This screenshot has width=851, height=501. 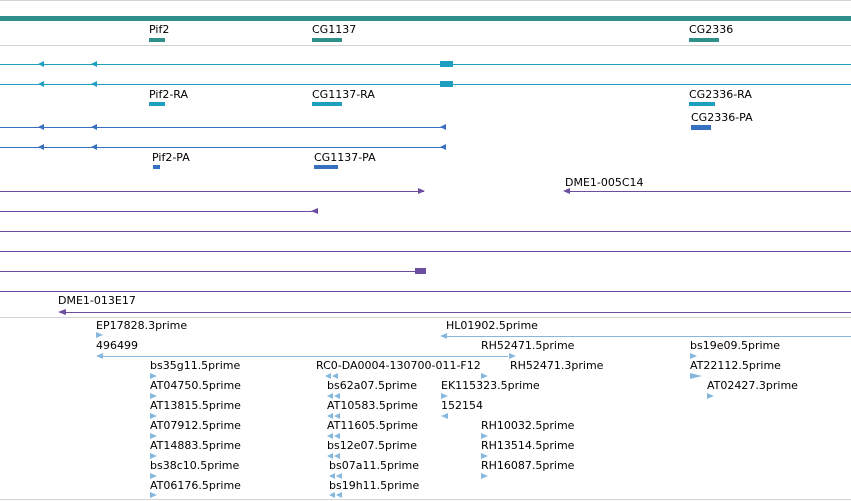 I want to click on est-label: bs35g11.5prime, so click(x=195, y=365).